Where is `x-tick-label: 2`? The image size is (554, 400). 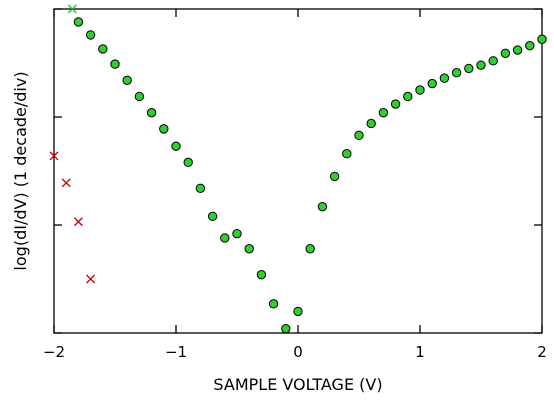
x-tick-label: 2 is located at coordinates (542, 352).